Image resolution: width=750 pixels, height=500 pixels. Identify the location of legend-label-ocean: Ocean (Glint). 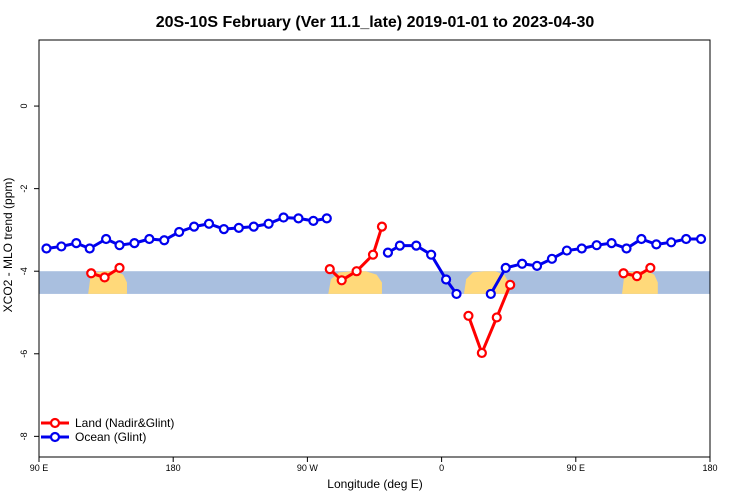
(110, 437).